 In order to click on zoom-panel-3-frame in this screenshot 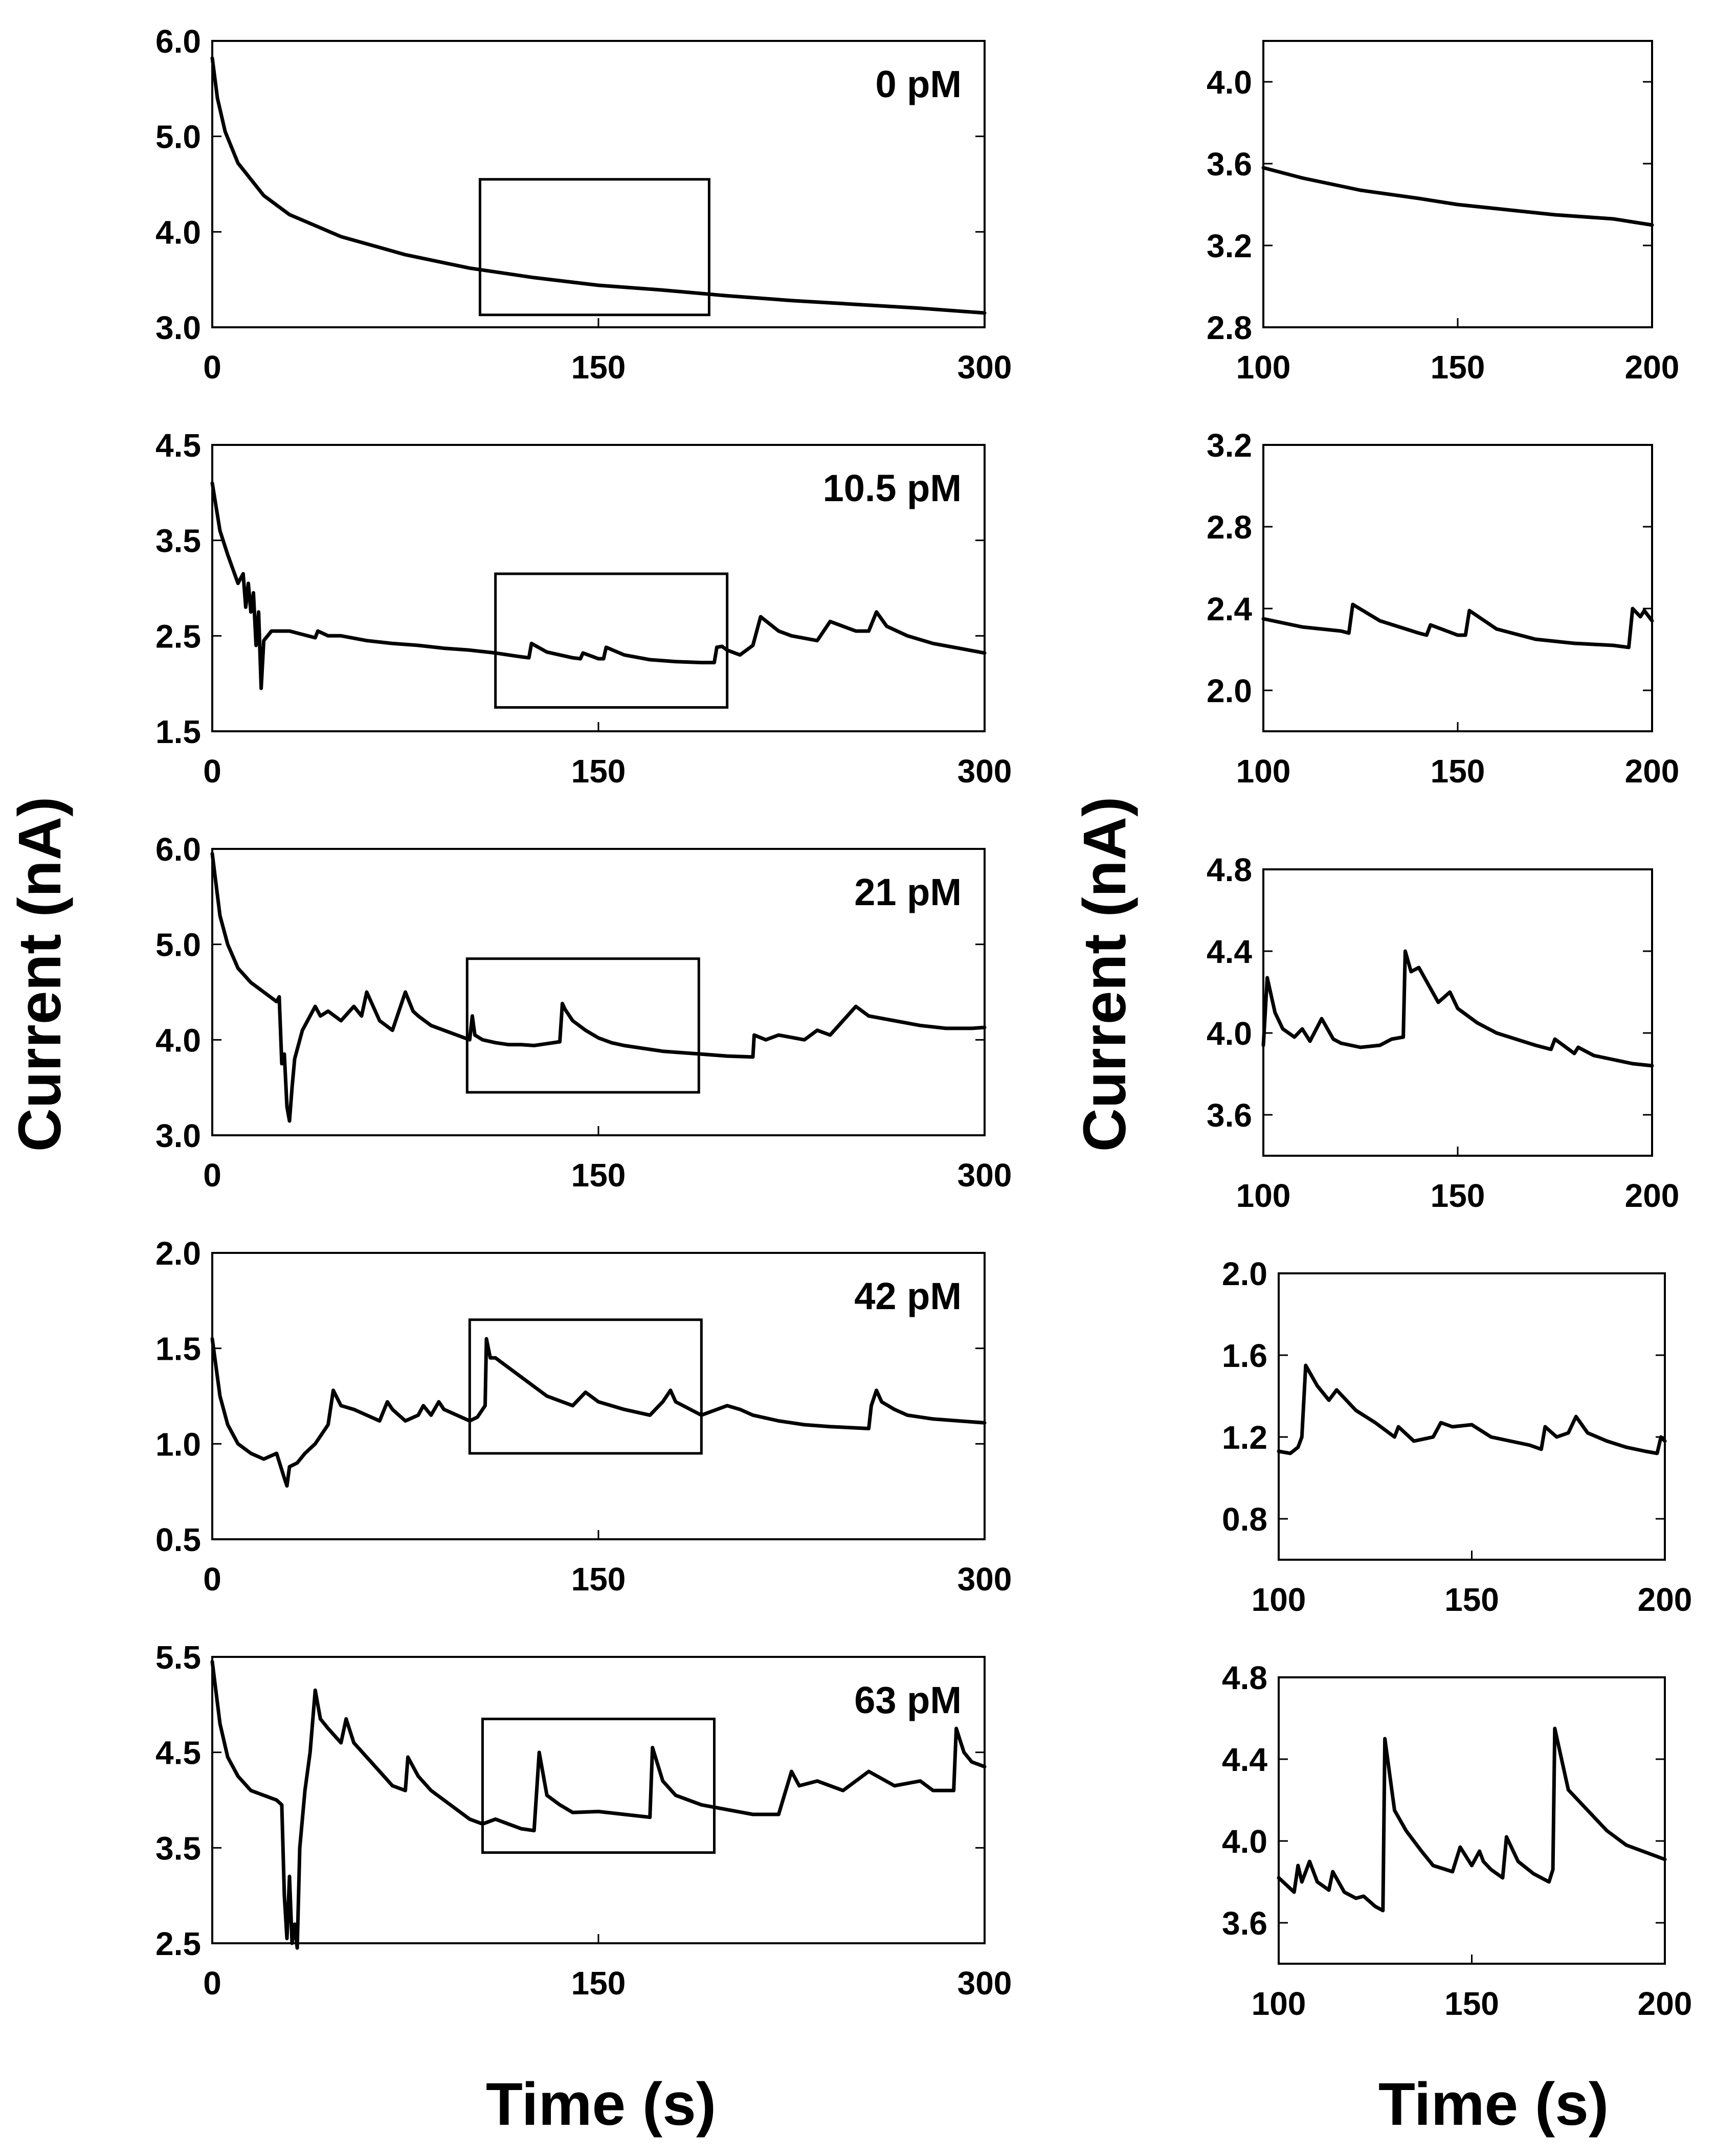, I will do `click(1472, 1416)`.